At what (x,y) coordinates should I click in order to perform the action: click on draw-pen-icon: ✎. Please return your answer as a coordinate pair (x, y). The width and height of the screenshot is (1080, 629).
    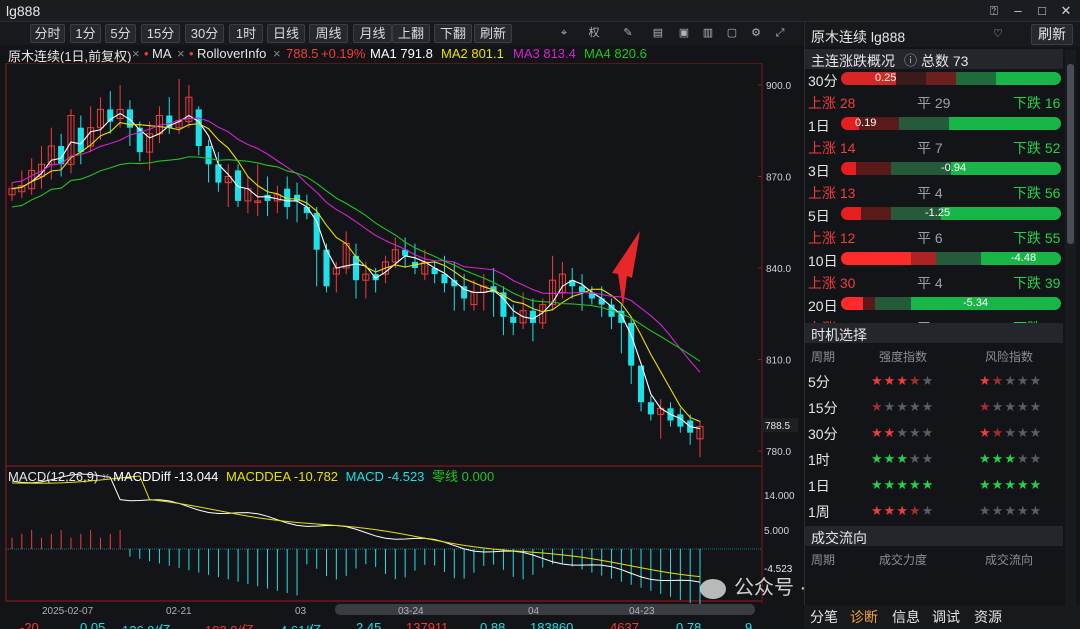
    Looking at the image, I should click on (628, 33).